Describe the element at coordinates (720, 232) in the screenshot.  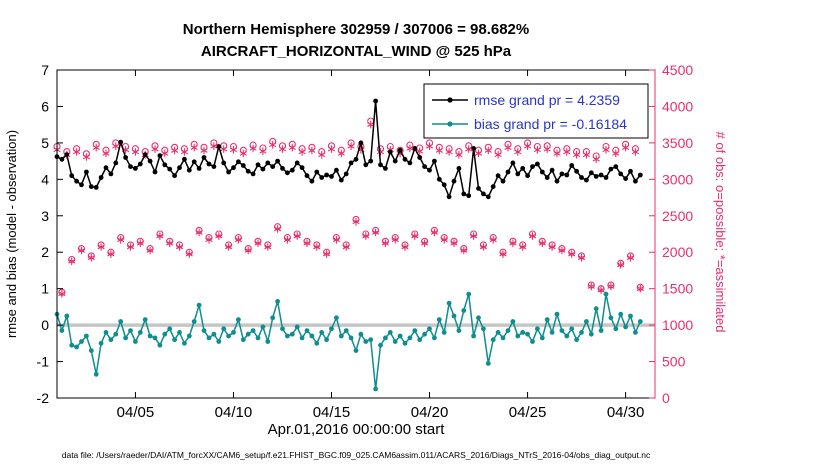
I see `y-axis-right-label: # of obs: o=possible; *=assimilated` at that location.